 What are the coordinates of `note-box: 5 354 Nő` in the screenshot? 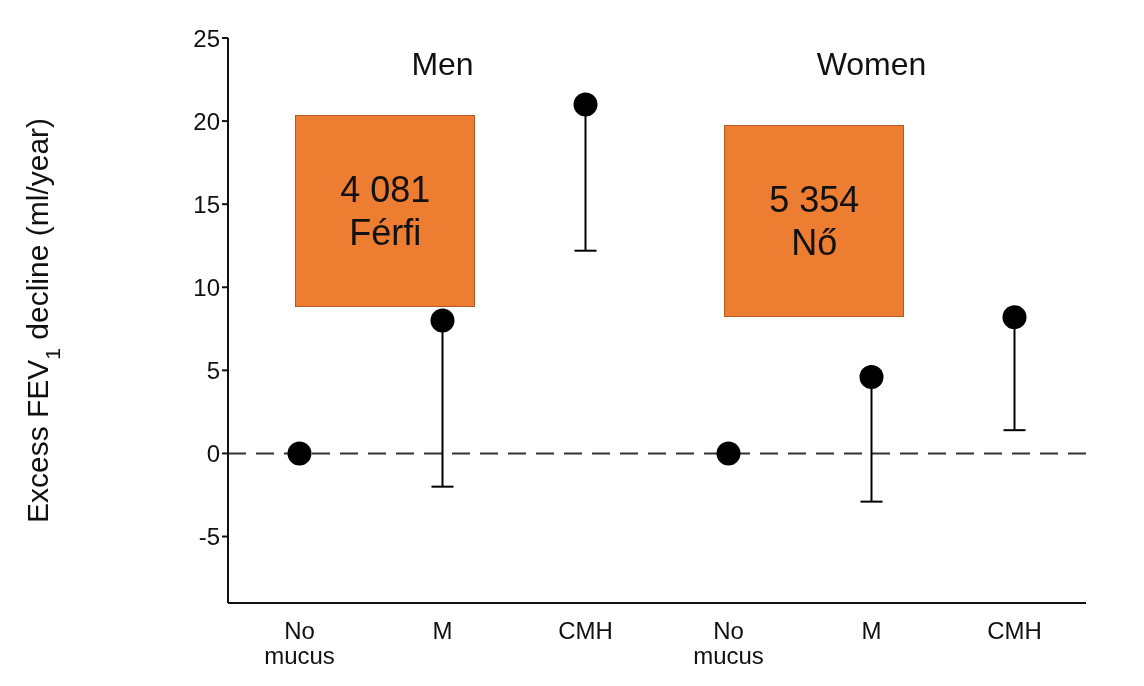 It's located at (814, 220).